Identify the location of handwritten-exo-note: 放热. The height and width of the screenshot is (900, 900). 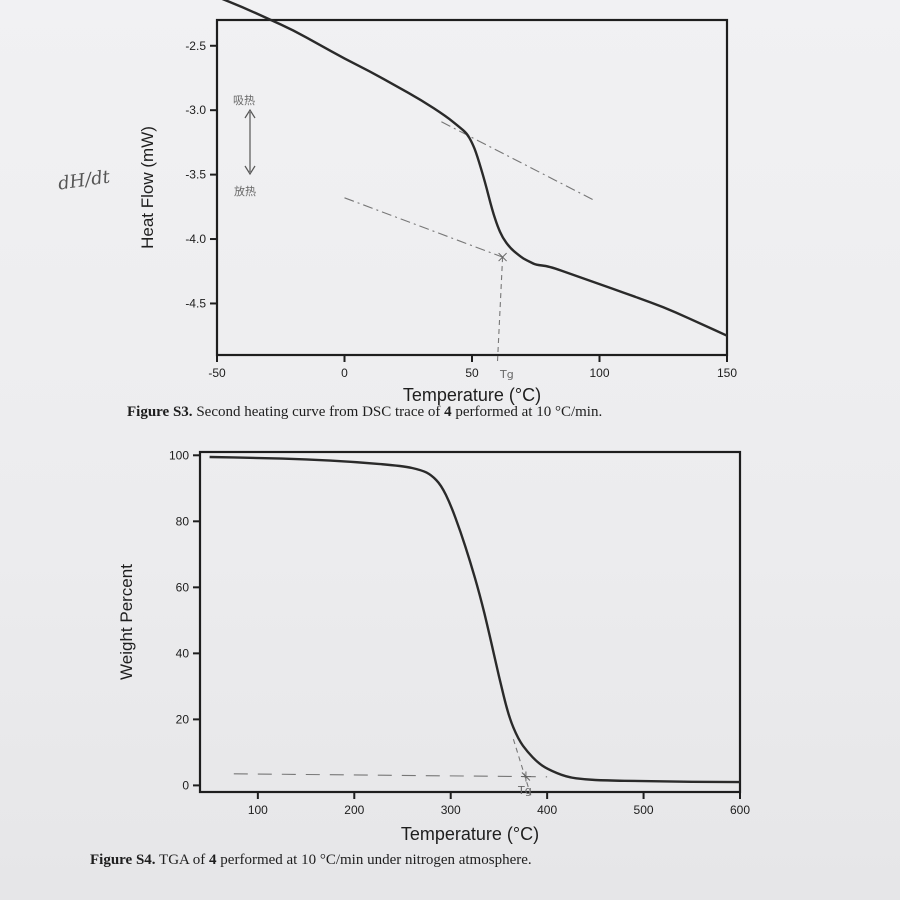
(245, 191).